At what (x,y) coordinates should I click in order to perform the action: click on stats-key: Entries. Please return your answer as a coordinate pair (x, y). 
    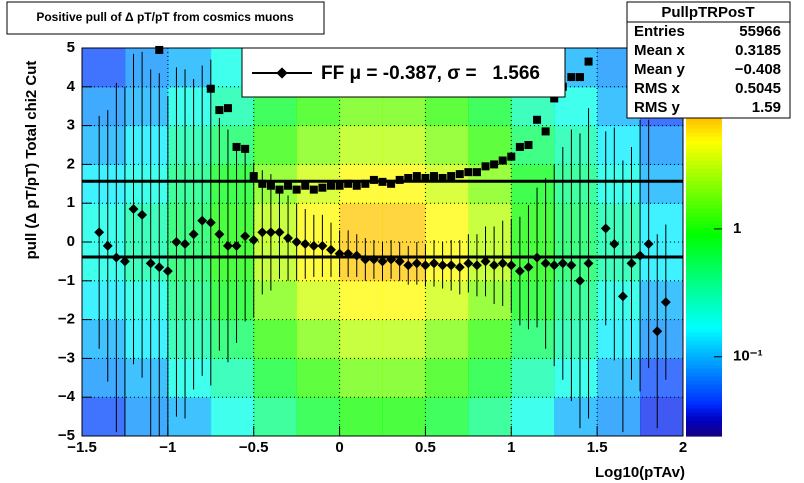
    Looking at the image, I should click on (659, 31).